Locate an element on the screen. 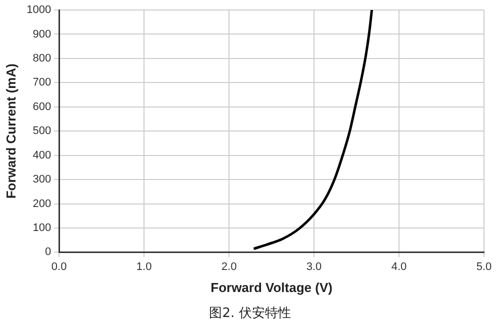 The height and width of the screenshot is (331, 500). y-tick-label: 600 is located at coordinates (42, 106).